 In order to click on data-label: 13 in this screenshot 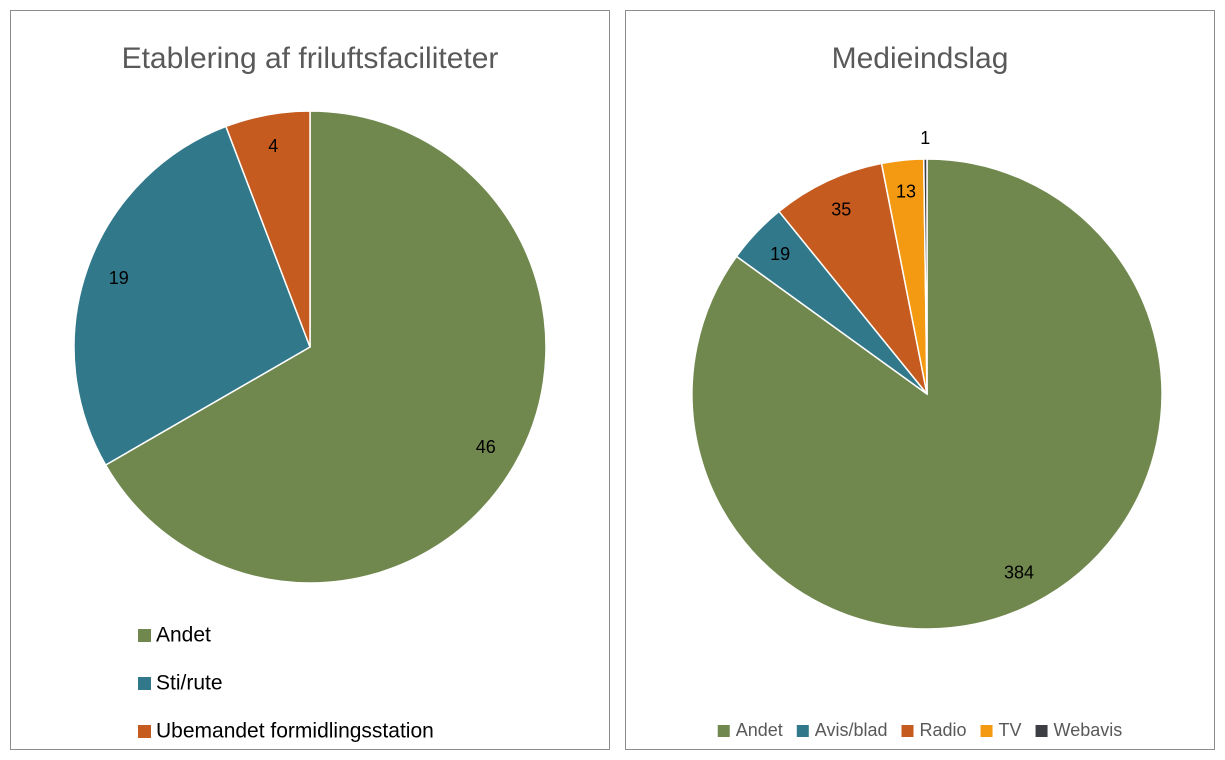, I will do `click(906, 192)`.